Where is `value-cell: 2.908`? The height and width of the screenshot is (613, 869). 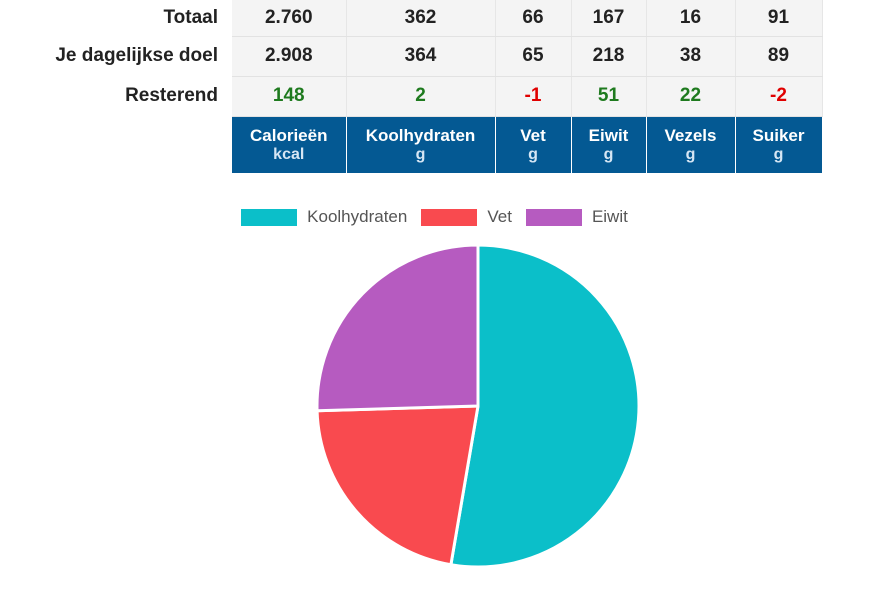 value-cell: 2.908 is located at coordinates (289, 56).